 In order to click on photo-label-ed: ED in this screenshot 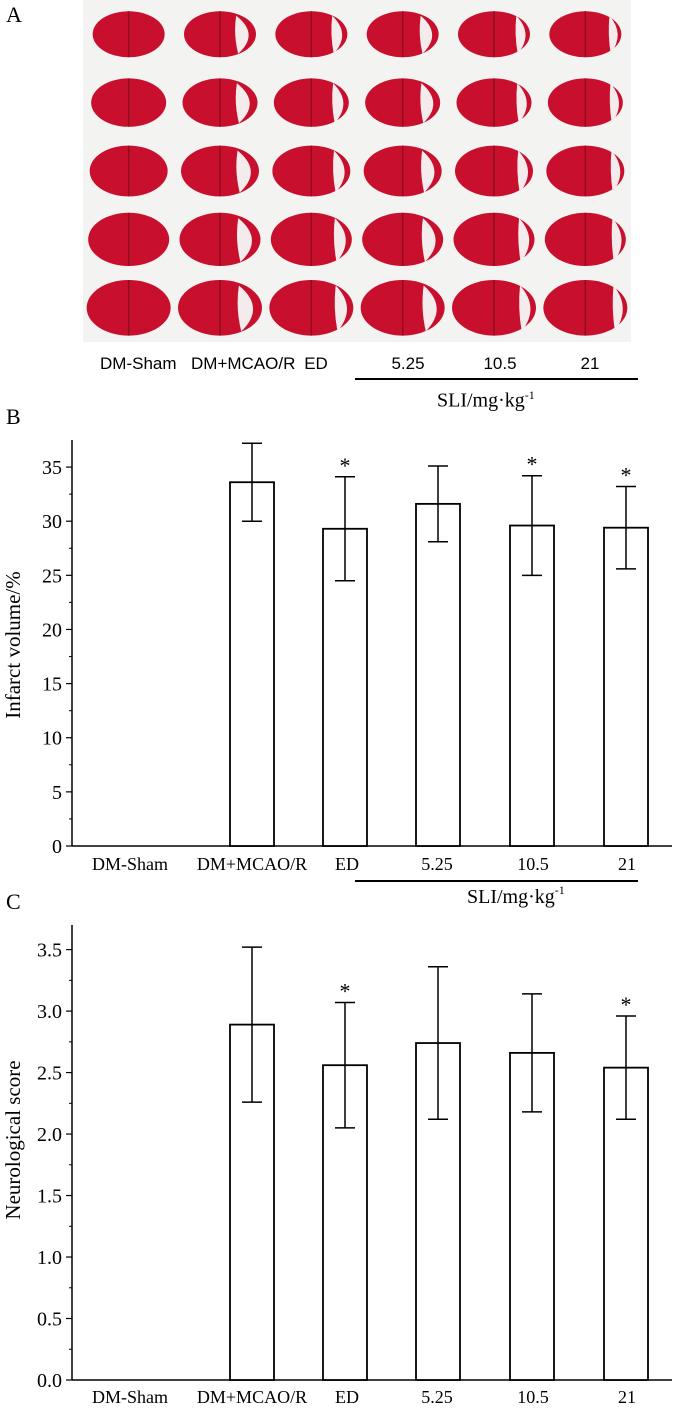, I will do `click(316, 363)`.